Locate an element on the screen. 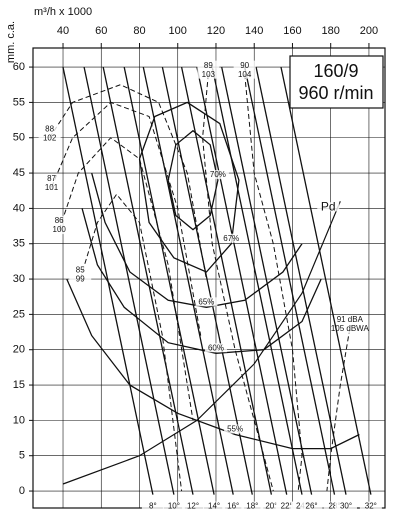  blade-label: 18° is located at coordinates (252, 506).